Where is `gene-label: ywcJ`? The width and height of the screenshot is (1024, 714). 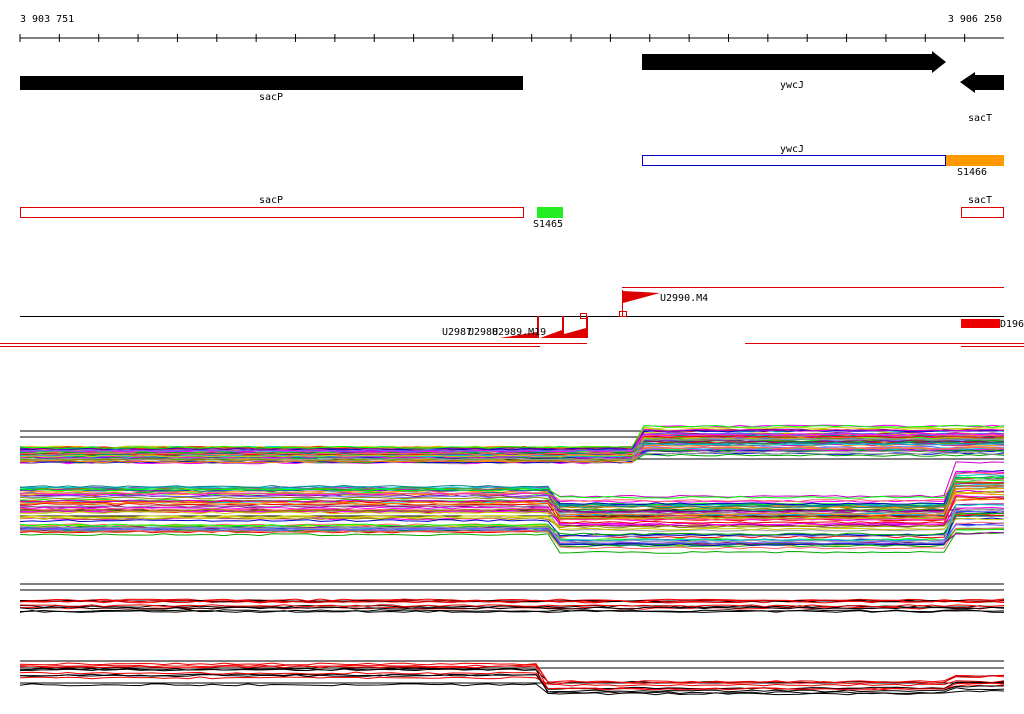
gene-label: ywcJ is located at coordinates (792, 85).